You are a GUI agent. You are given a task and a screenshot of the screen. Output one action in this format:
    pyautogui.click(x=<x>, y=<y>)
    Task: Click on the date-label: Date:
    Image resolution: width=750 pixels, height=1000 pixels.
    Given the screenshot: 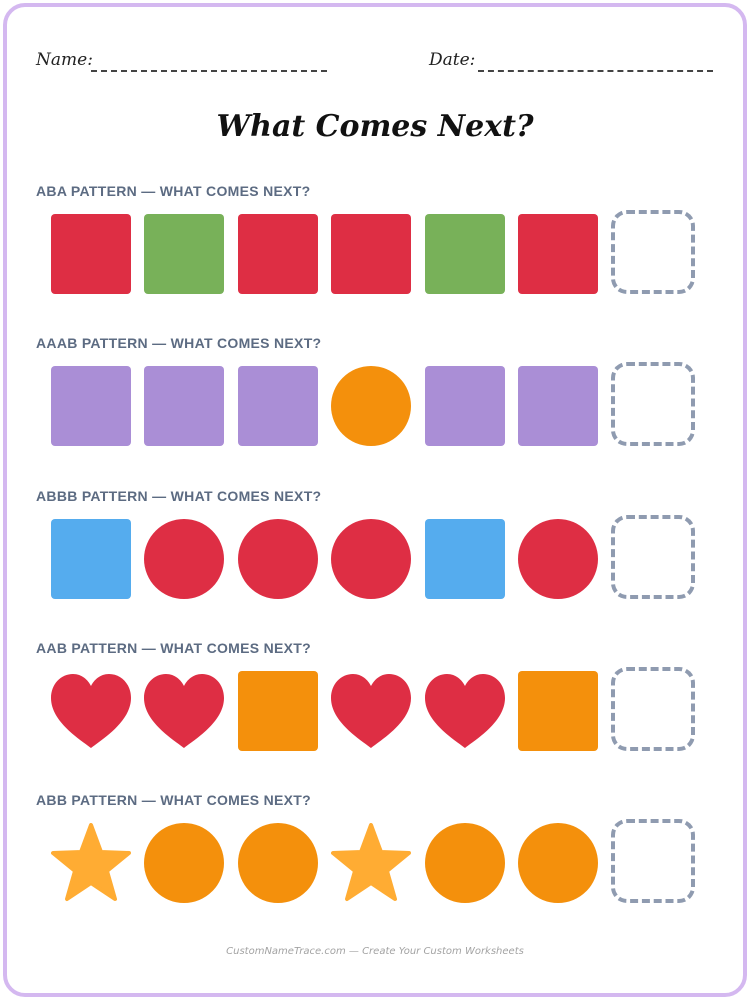 What is the action you would take?
    pyautogui.click(x=452, y=60)
    